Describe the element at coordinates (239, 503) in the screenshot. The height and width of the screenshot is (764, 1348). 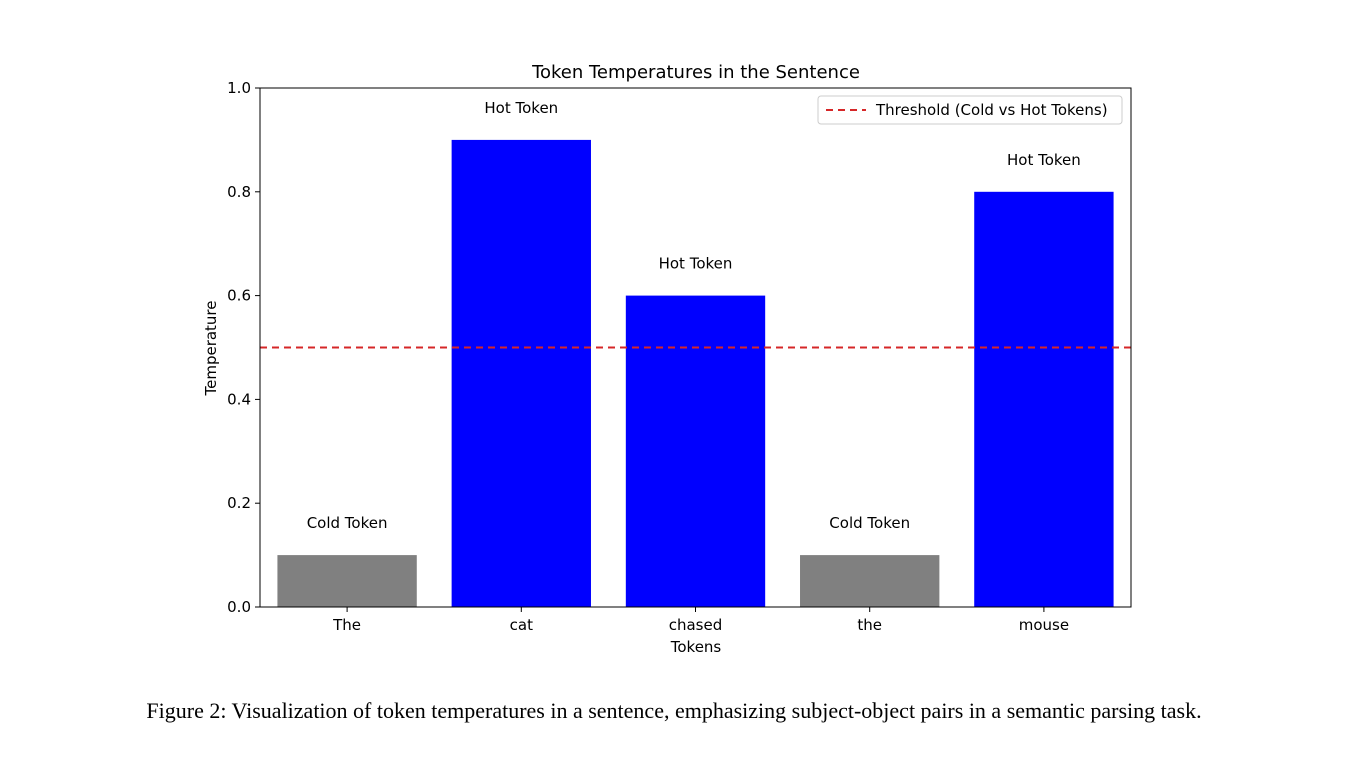
I see `y-tick-label-1: 0.2` at that location.